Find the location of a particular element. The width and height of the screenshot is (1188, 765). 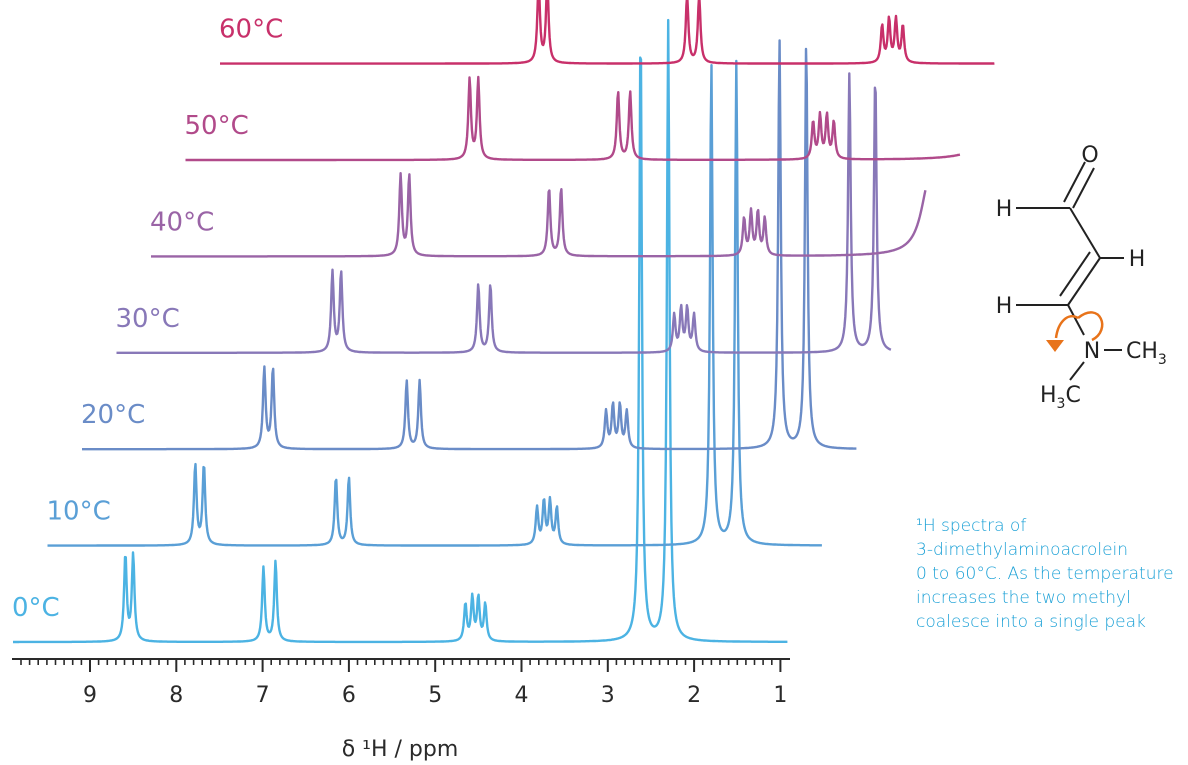

atom-methyl-right: CH3 is located at coordinates (1146, 353).